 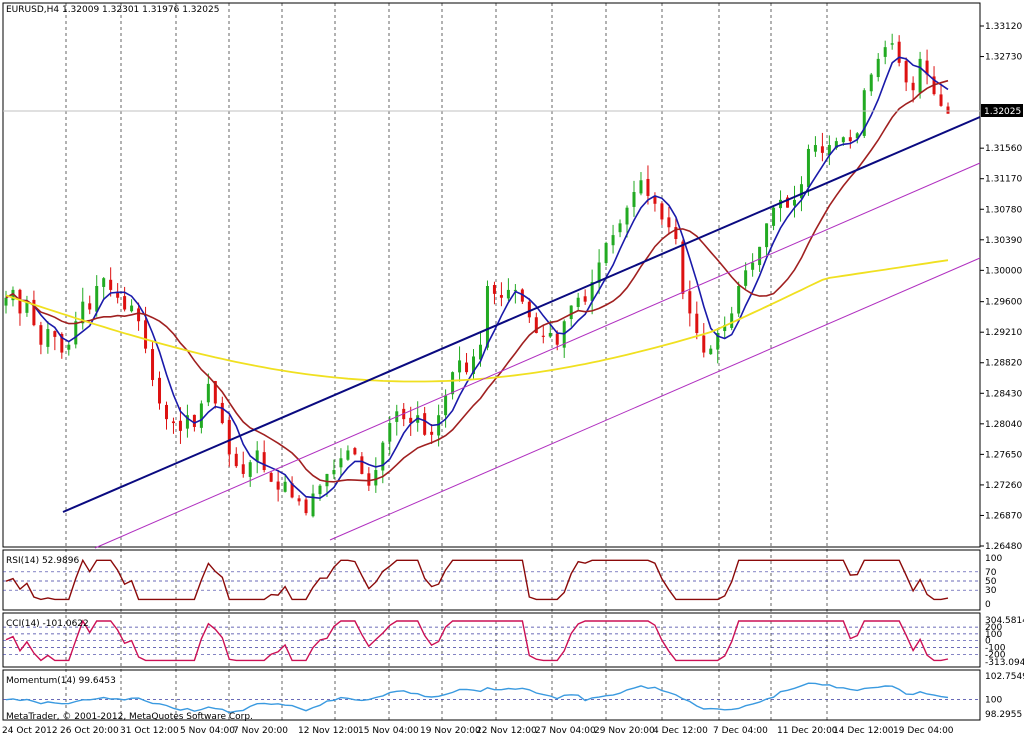 I want to click on cci-panel, so click(x=491, y=640).